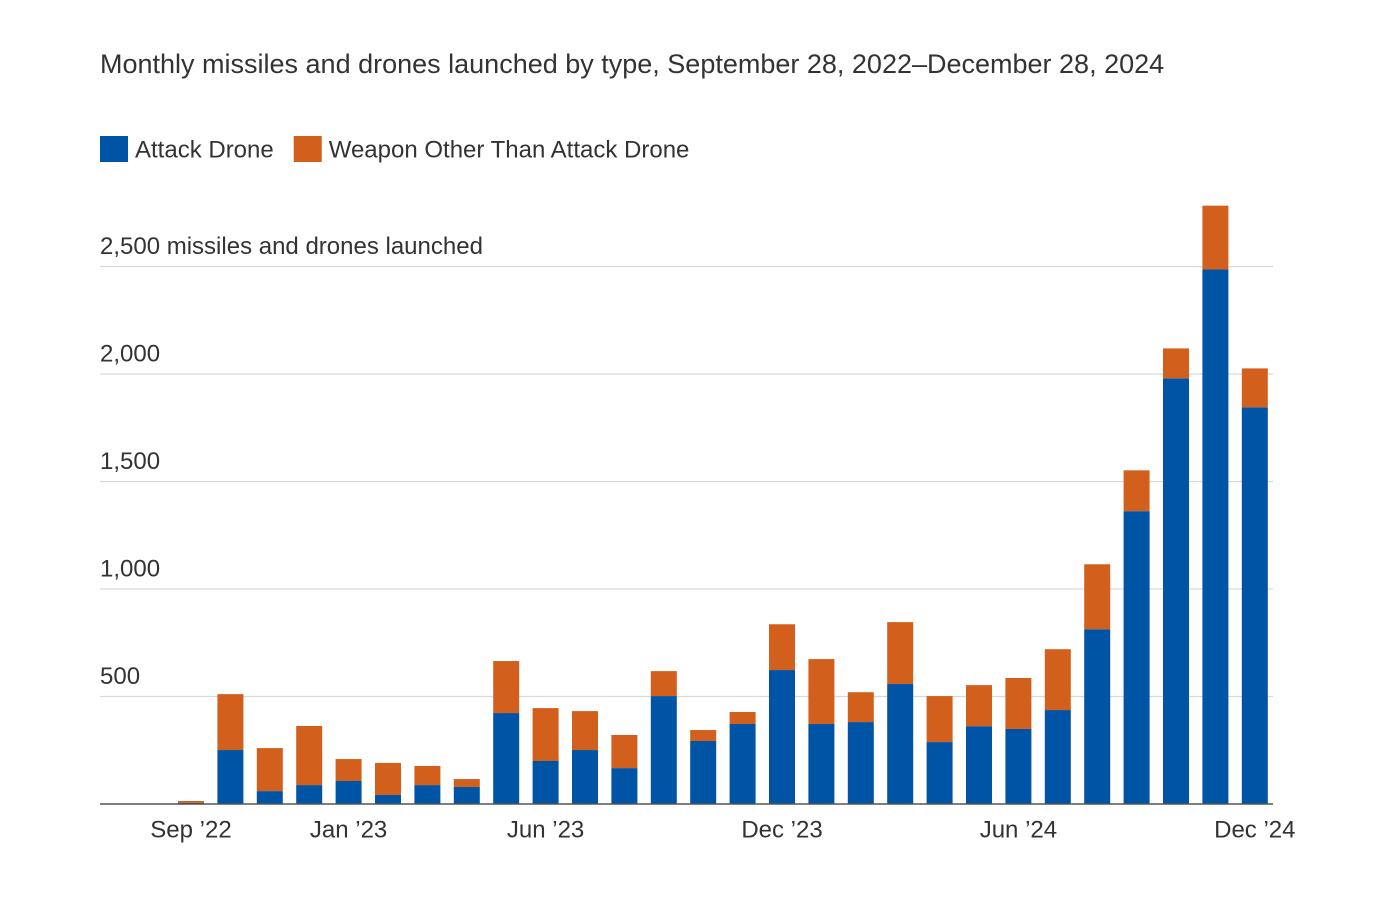 The width and height of the screenshot is (1400, 905). Describe the element at coordinates (291, 246) in the screenshot. I see `y-tick-label: 2,500 missiles and drones launched` at that location.